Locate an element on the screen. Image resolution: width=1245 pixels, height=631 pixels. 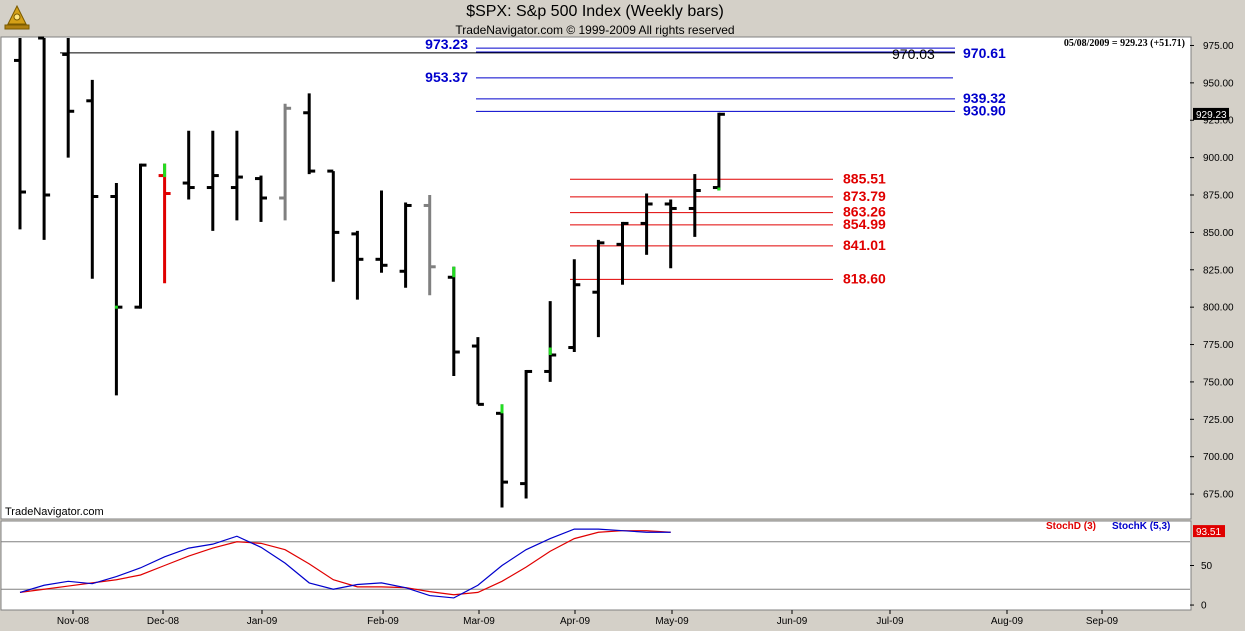
stochd-legend: StochD (3) is located at coordinates (1071, 526).